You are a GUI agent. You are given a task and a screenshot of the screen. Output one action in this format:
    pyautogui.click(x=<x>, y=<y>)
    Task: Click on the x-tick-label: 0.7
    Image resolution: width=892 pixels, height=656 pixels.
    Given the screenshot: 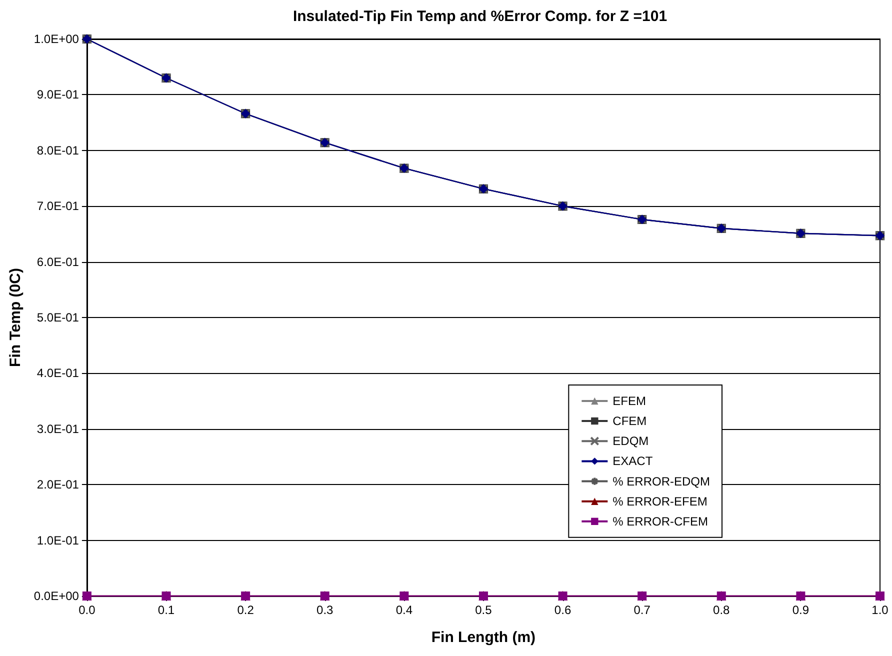 What is the action you would take?
    pyautogui.click(x=642, y=610)
    